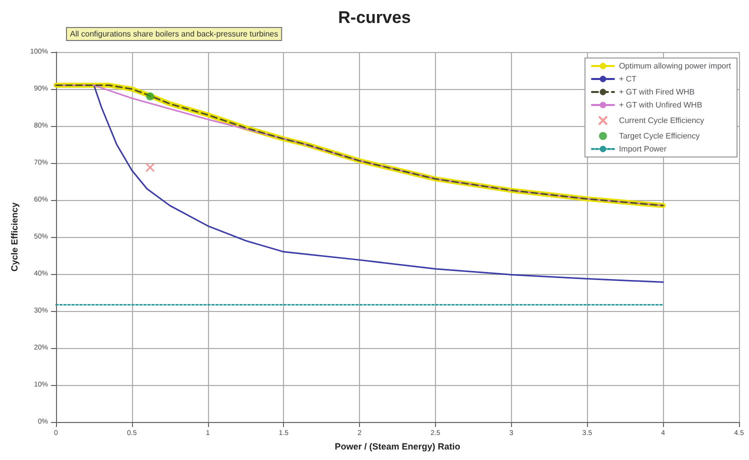 The width and height of the screenshot is (749, 460). What do you see at coordinates (174, 34) in the screenshot?
I see `text: All configurations share boilers and back-pressure turbines` at bounding box center [174, 34].